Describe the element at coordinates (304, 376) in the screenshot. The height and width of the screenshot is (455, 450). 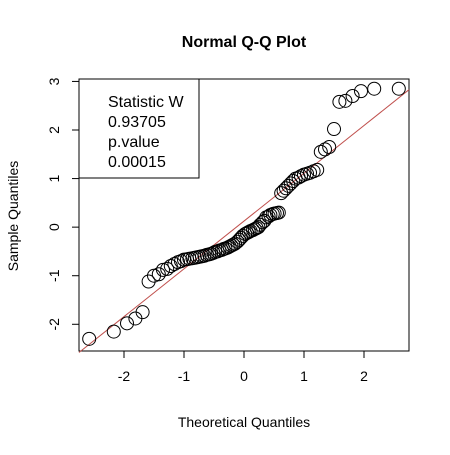
I see `x-tick-label: 1` at that location.